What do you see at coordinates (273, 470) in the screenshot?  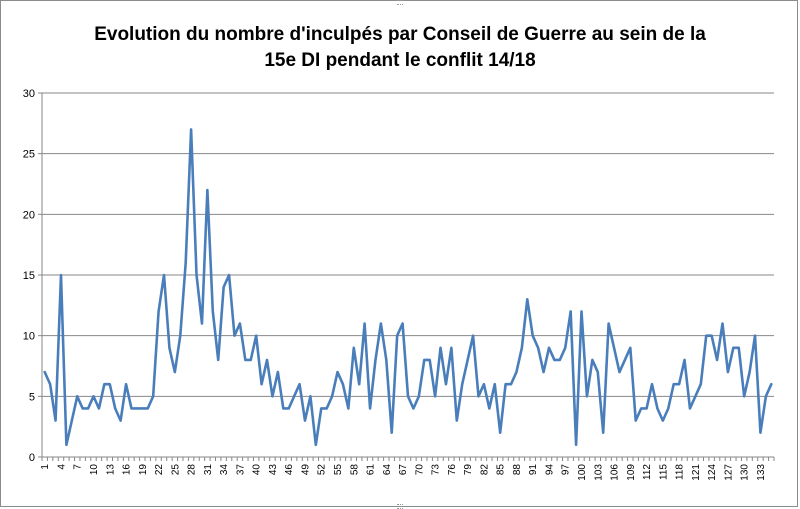 I see `x-tick-label: 43` at bounding box center [273, 470].